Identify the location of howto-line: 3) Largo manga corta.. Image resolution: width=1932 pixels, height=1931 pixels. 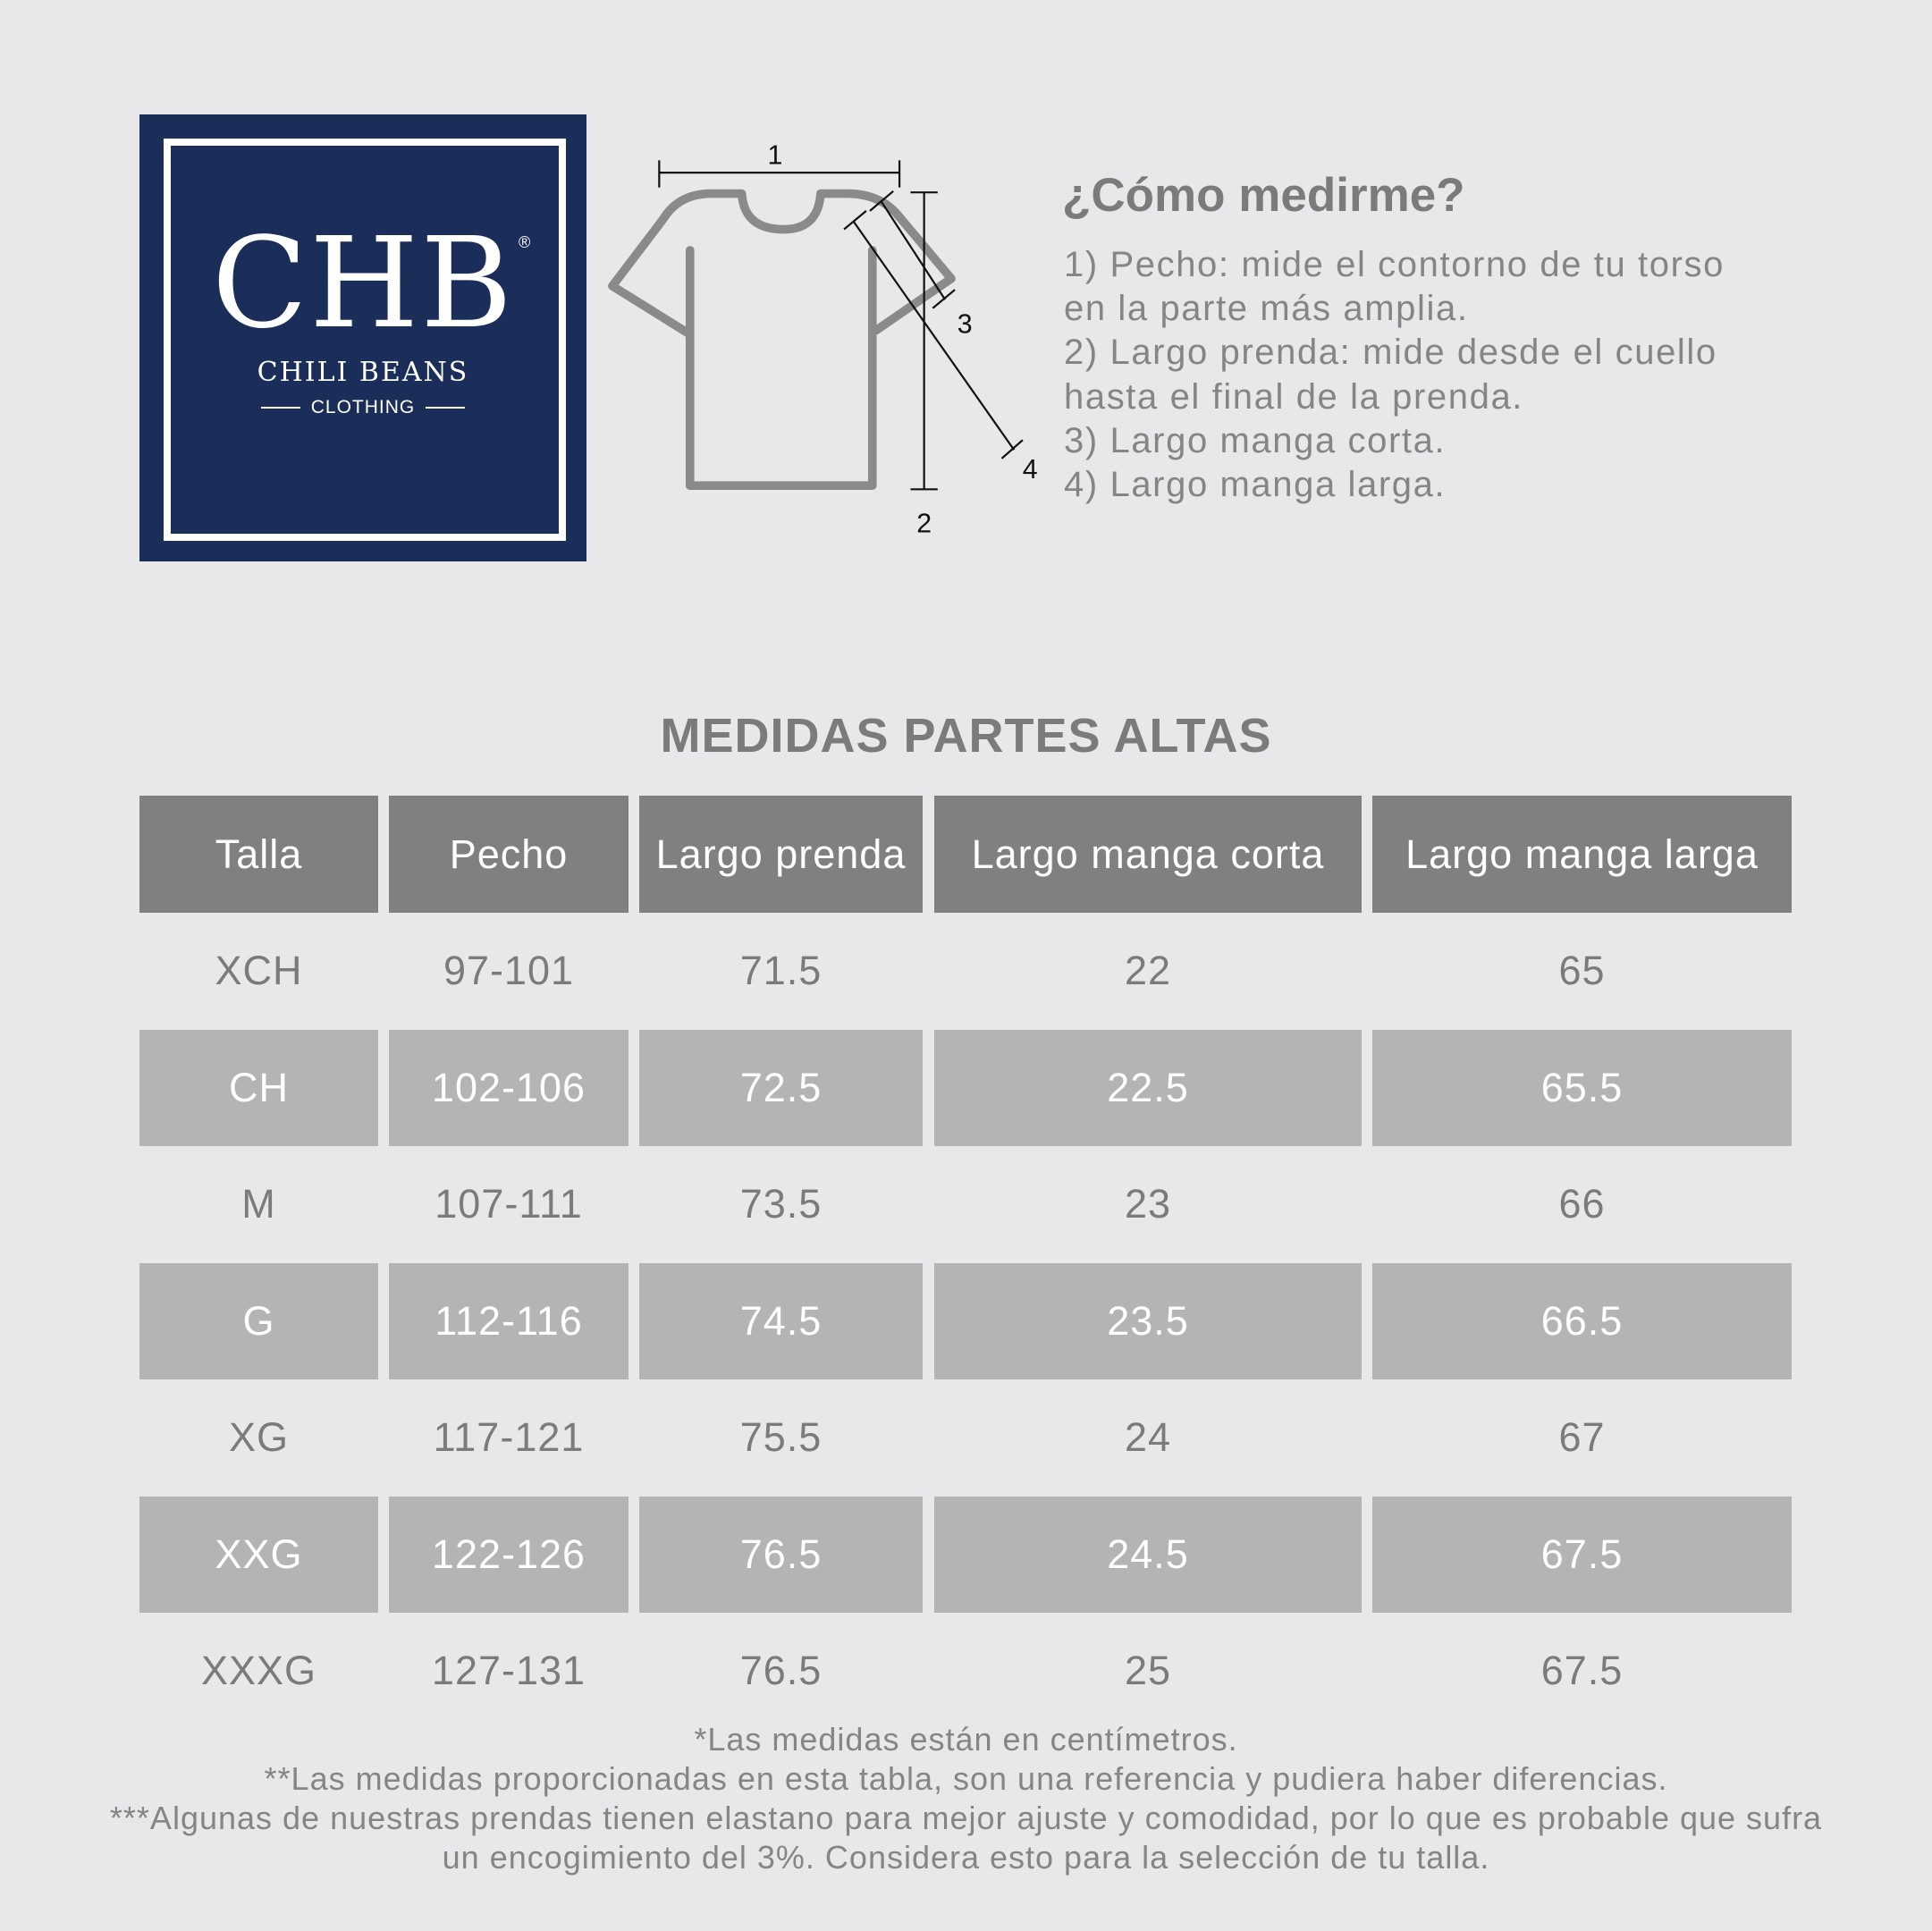
(1255, 440).